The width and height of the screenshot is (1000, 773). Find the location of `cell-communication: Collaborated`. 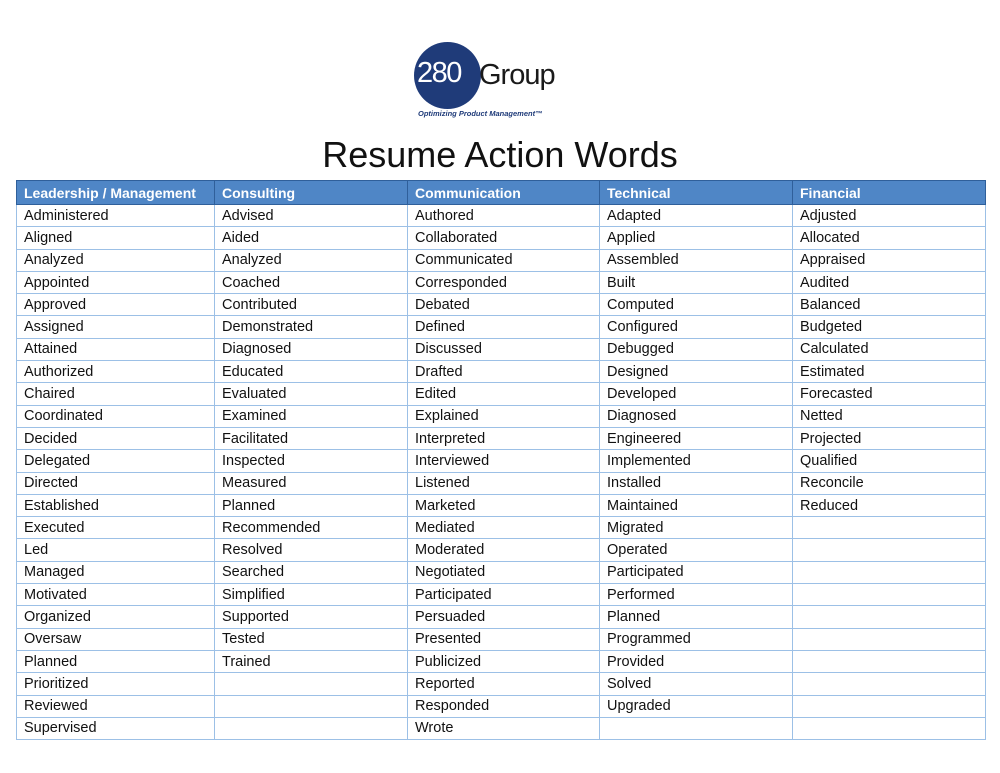

cell-communication: Collaborated is located at coordinates (503, 238).